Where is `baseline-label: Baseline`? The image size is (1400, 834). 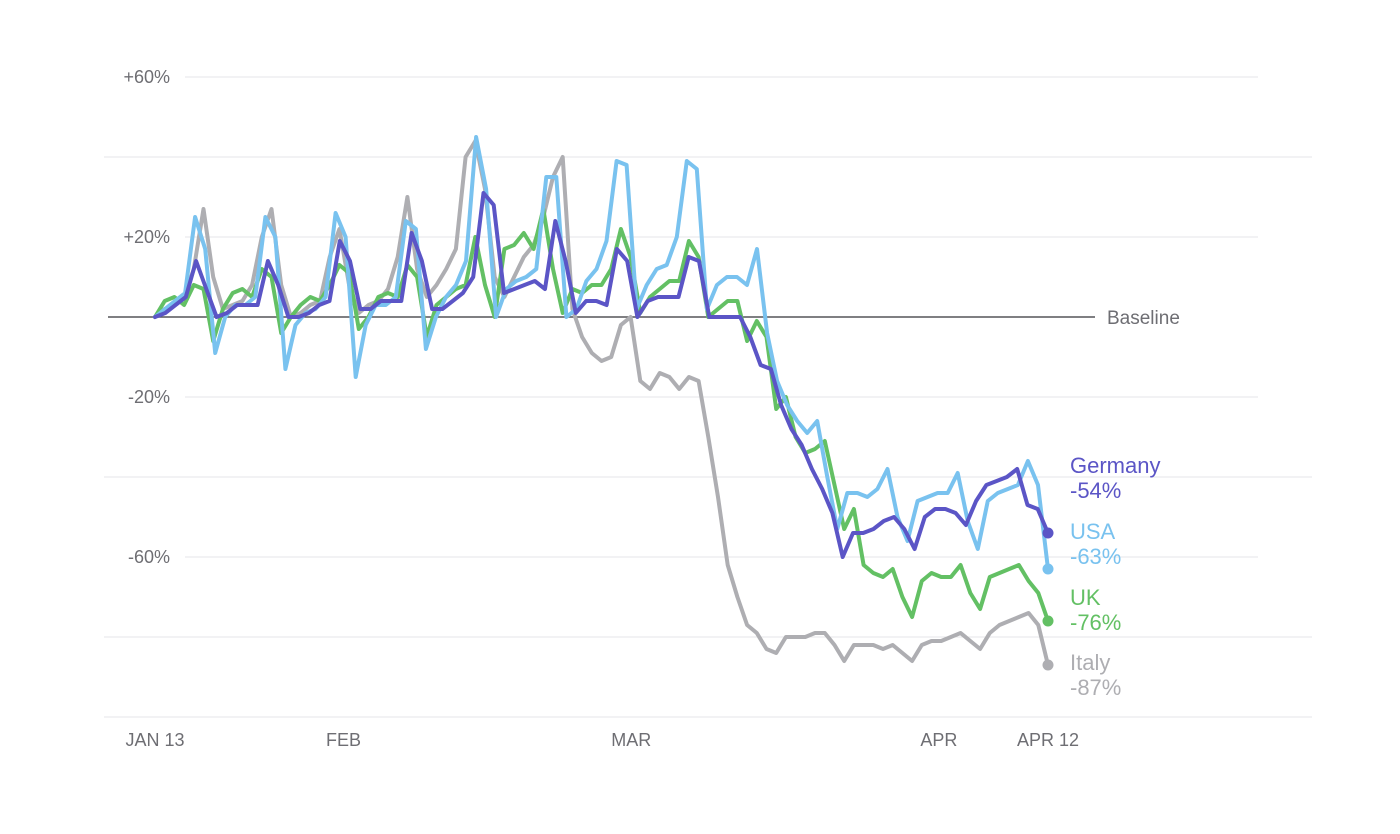 baseline-label: Baseline is located at coordinates (1143, 318).